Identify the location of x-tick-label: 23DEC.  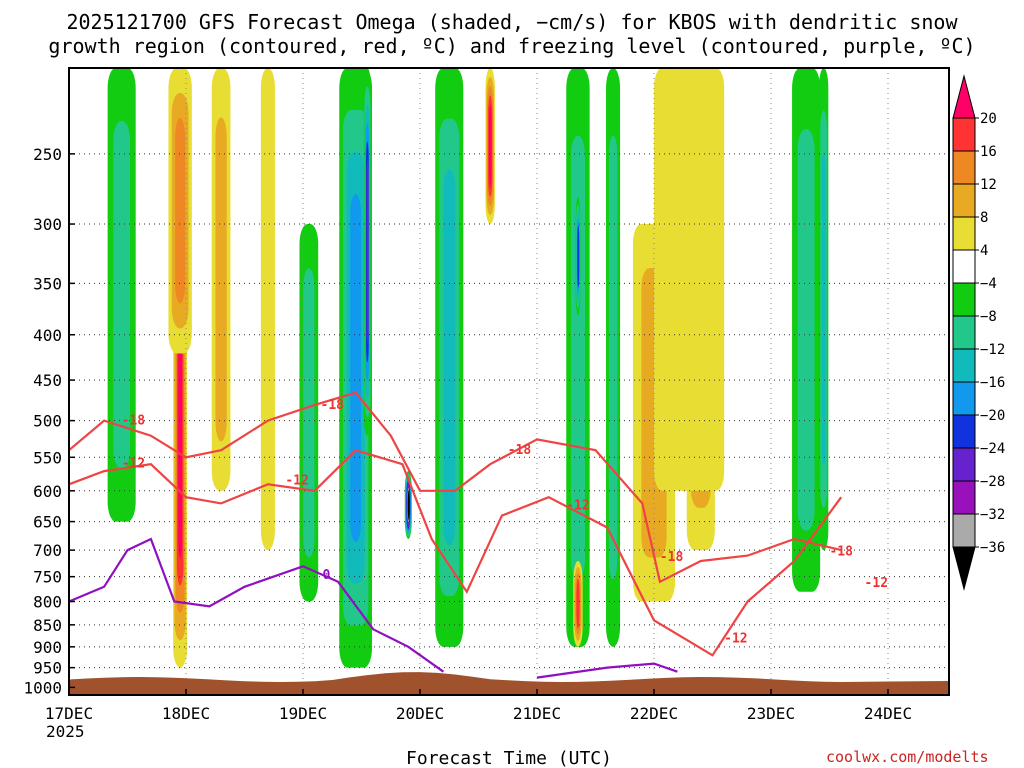
(771, 713).